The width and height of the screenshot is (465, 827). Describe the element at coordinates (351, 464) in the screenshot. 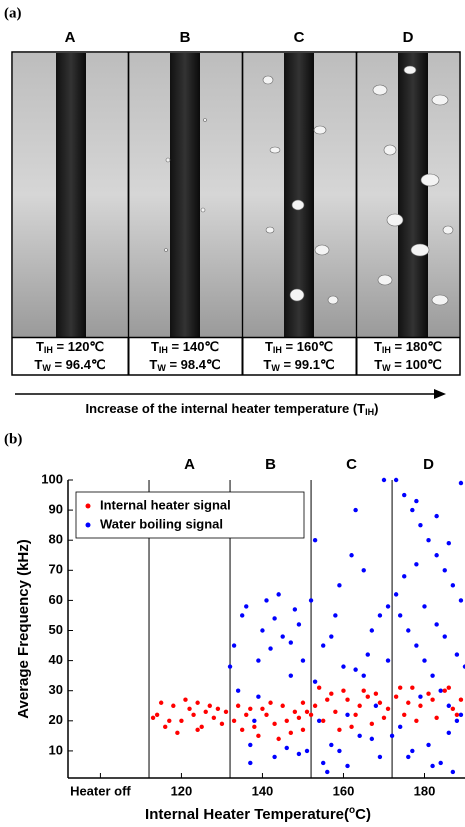

I see `region-label: C` at that location.